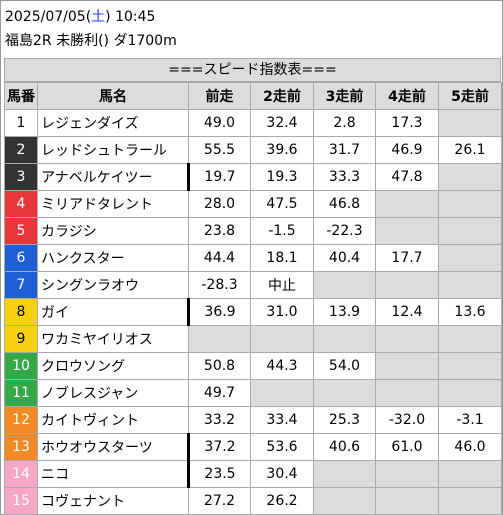 Image resolution: width=503 pixels, height=515 pixels. What do you see at coordinates (282, 96) in the screenshot?
I see `col-header-2-races-ago: 2走前` at bounding box center [282, 96].